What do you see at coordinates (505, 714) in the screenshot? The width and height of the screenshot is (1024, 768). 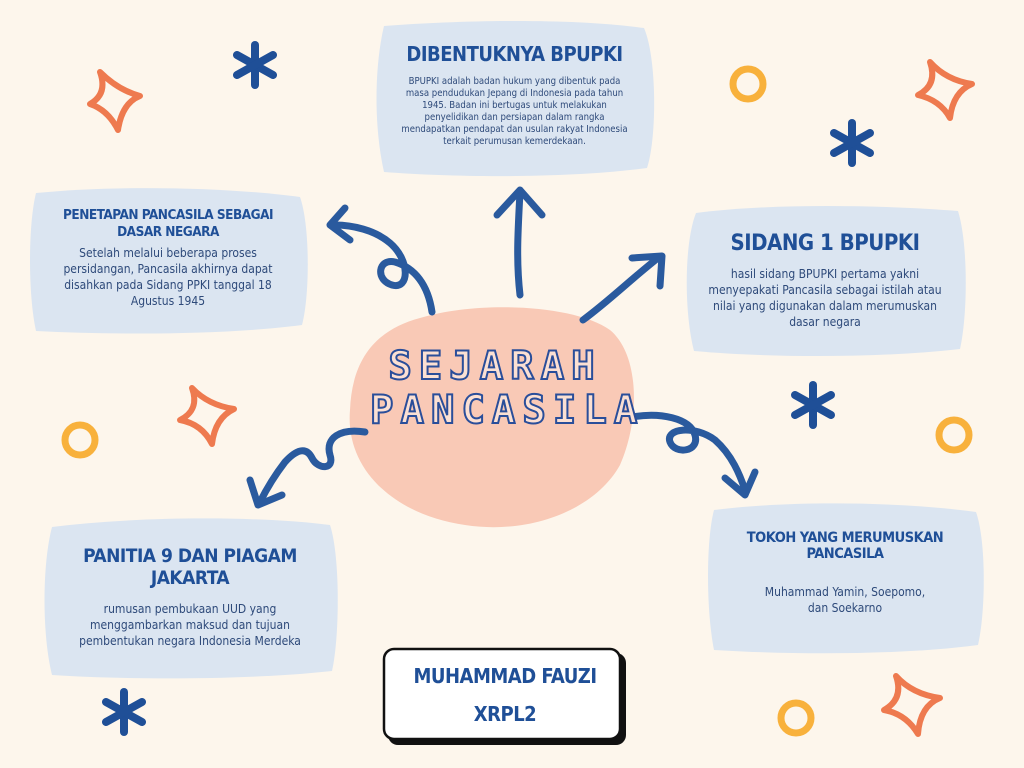 I see `author-class: XRPL2` at bounding box center [505, 714].